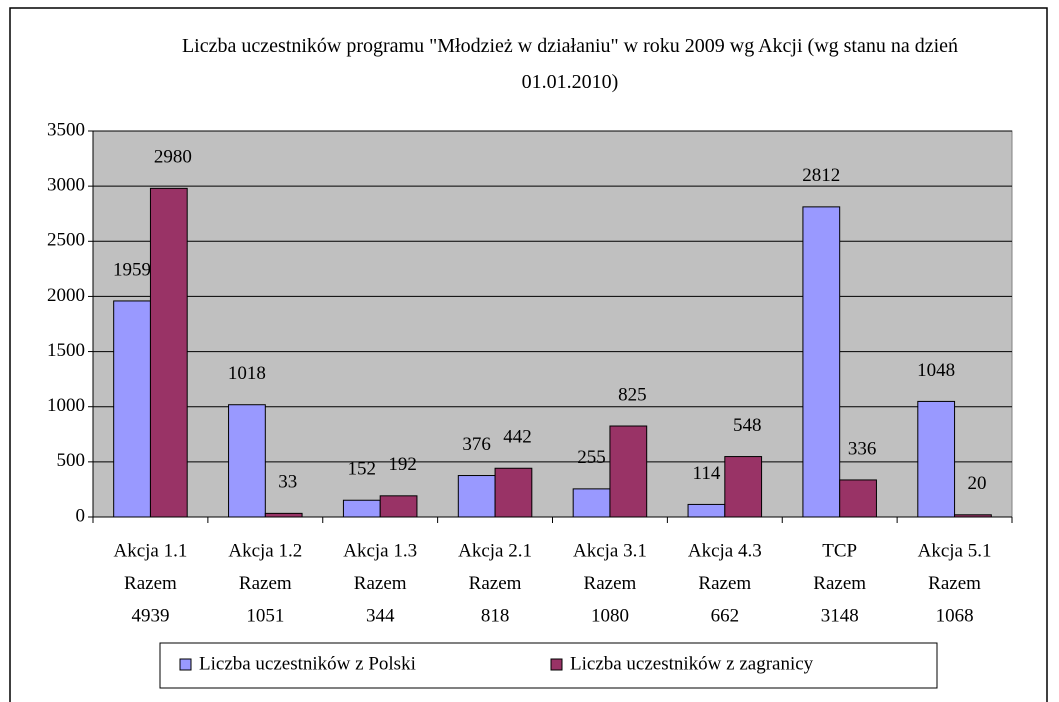 The height and width of the screenshot is (702, 1059). Describe the element at coordinates (692, 663) in the screenshot. I see `legend-label: Liczba uczestników z zagranicy` at that location.